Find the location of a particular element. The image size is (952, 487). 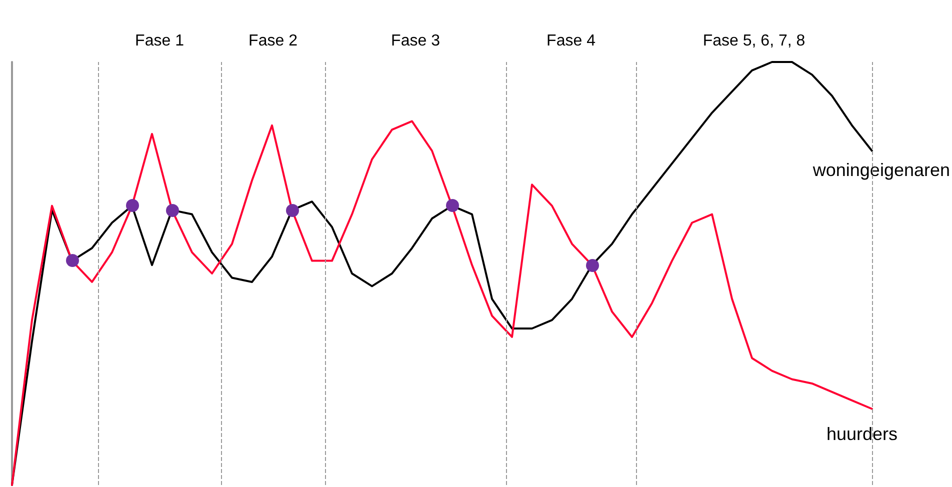

text: Fase 4 is located at coordinates (571, 41).